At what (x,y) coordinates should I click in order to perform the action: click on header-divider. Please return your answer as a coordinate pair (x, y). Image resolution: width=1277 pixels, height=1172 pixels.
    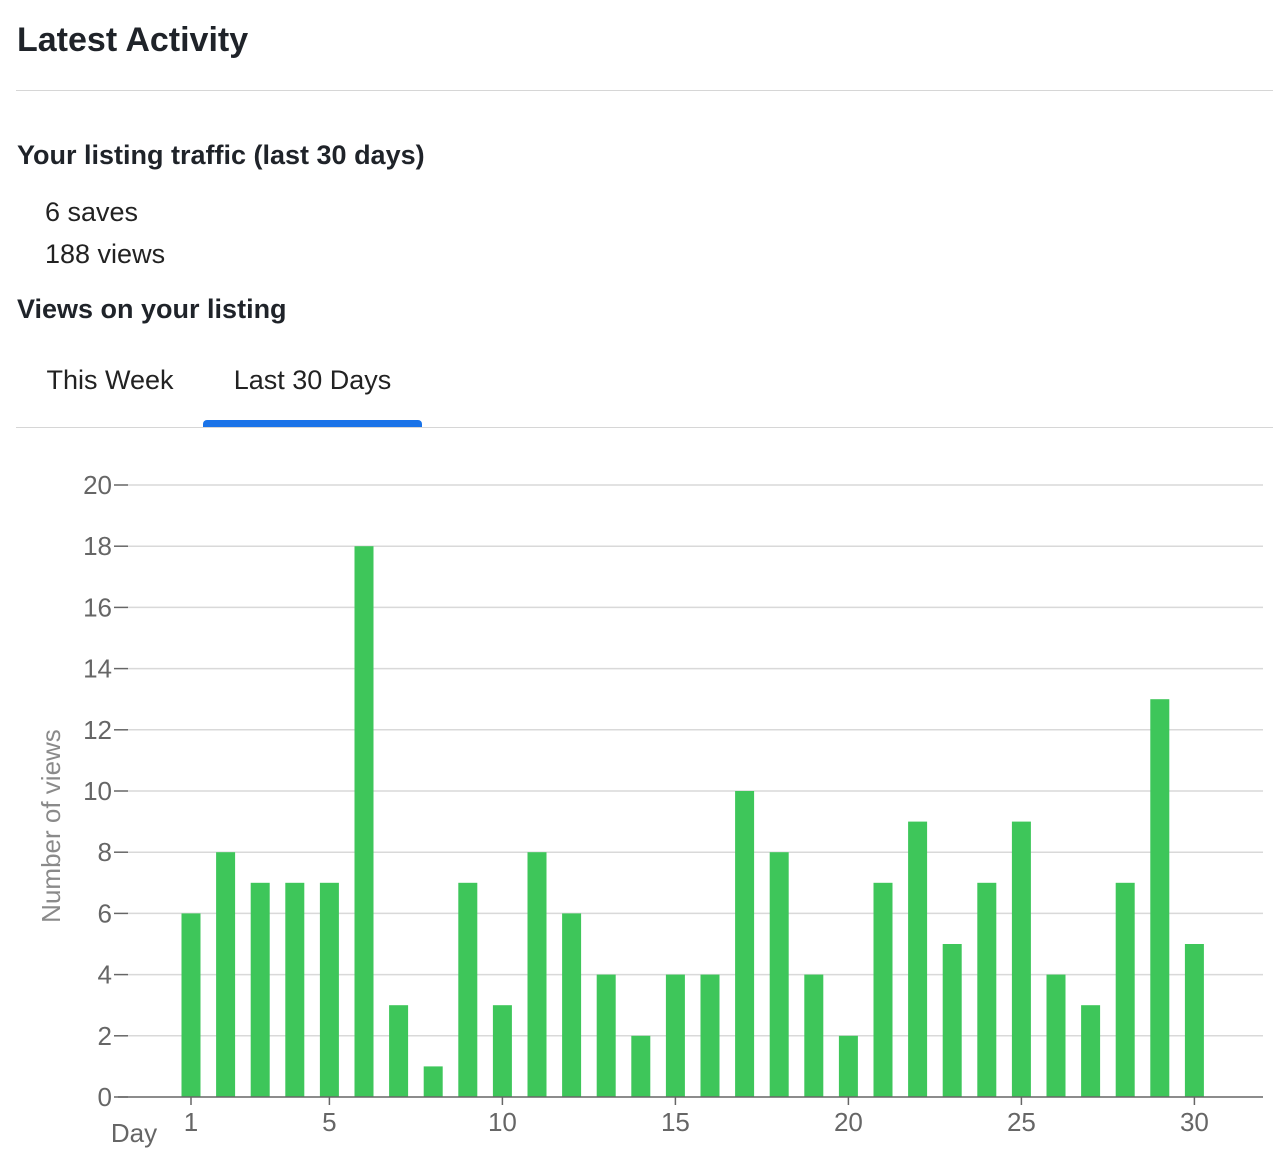
    Looking at the image, I should click on (644, 90).